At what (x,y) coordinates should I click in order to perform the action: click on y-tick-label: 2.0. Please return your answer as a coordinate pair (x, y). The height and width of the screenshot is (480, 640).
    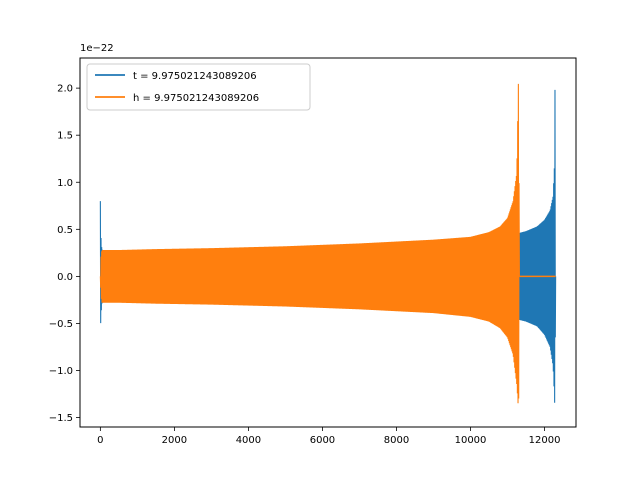
    Looking at the image, I should click on (65, 89).